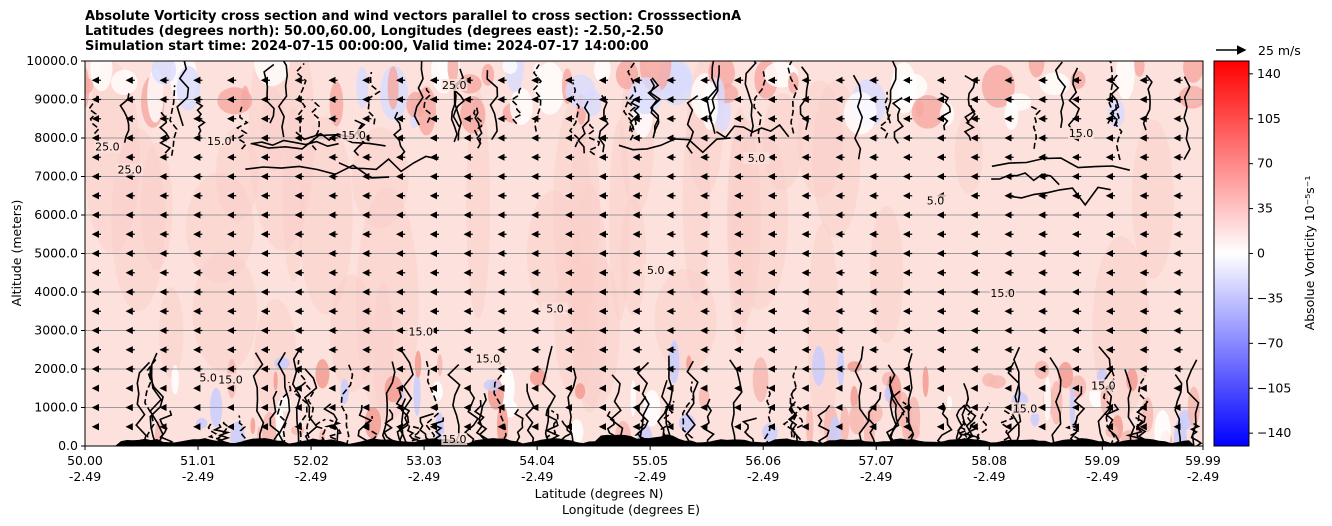  I want to click on x-tick-label-lat: 57.07, so click(876, 460).